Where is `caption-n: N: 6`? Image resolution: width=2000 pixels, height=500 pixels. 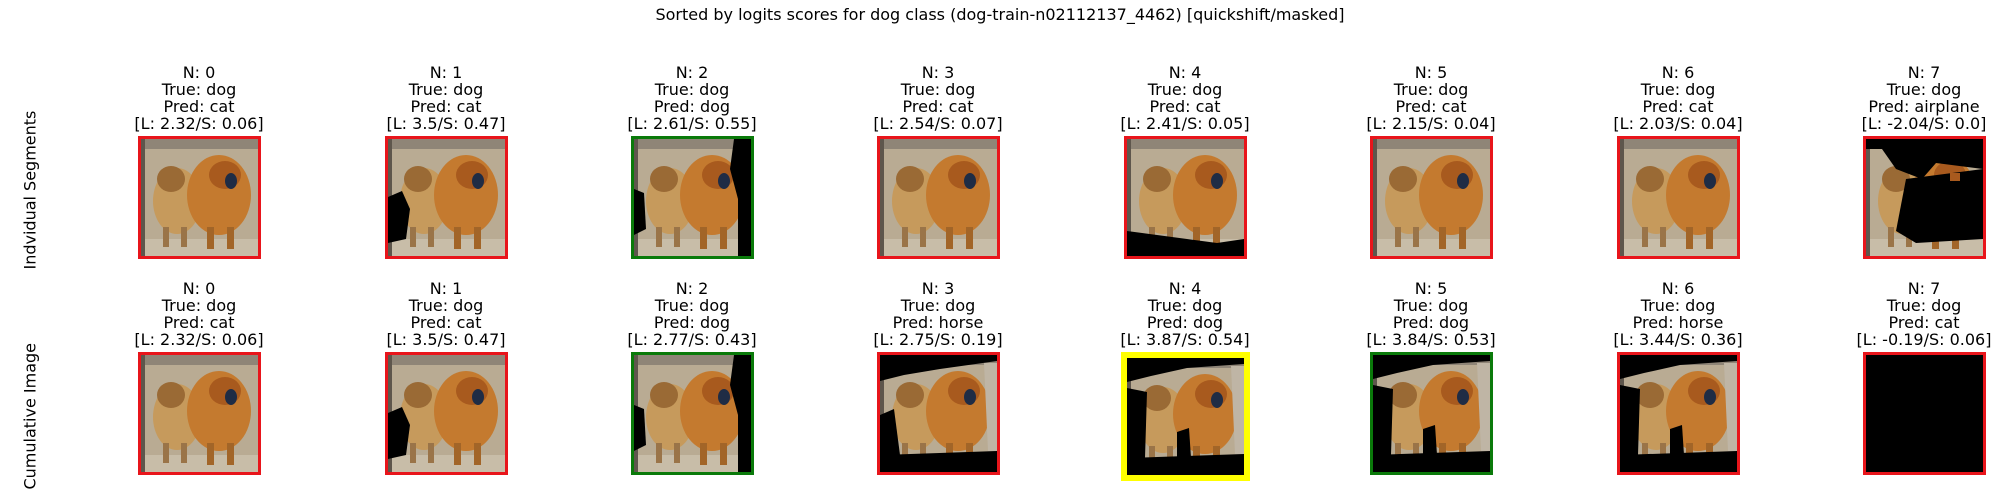 caption-n: N: 6 is located at coordinates (1678, 288).